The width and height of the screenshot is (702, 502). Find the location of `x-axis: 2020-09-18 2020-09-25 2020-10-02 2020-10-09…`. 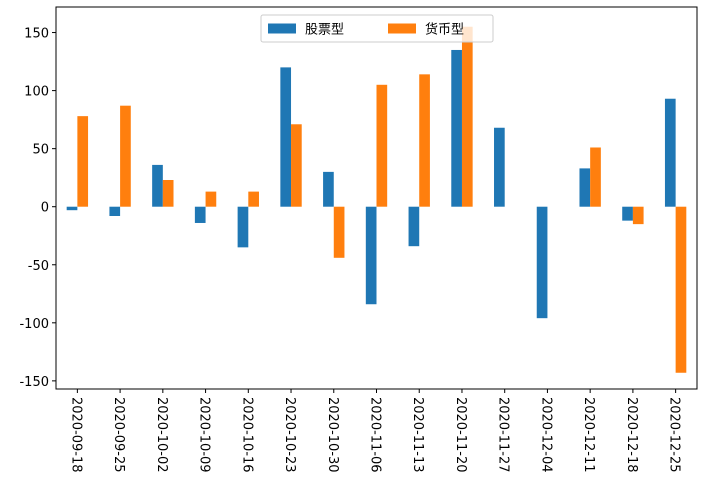

x-axis: 2020-09-18 2020-09-25 2020-10-02 2020-10-09… is located at coordinates (375, 431).